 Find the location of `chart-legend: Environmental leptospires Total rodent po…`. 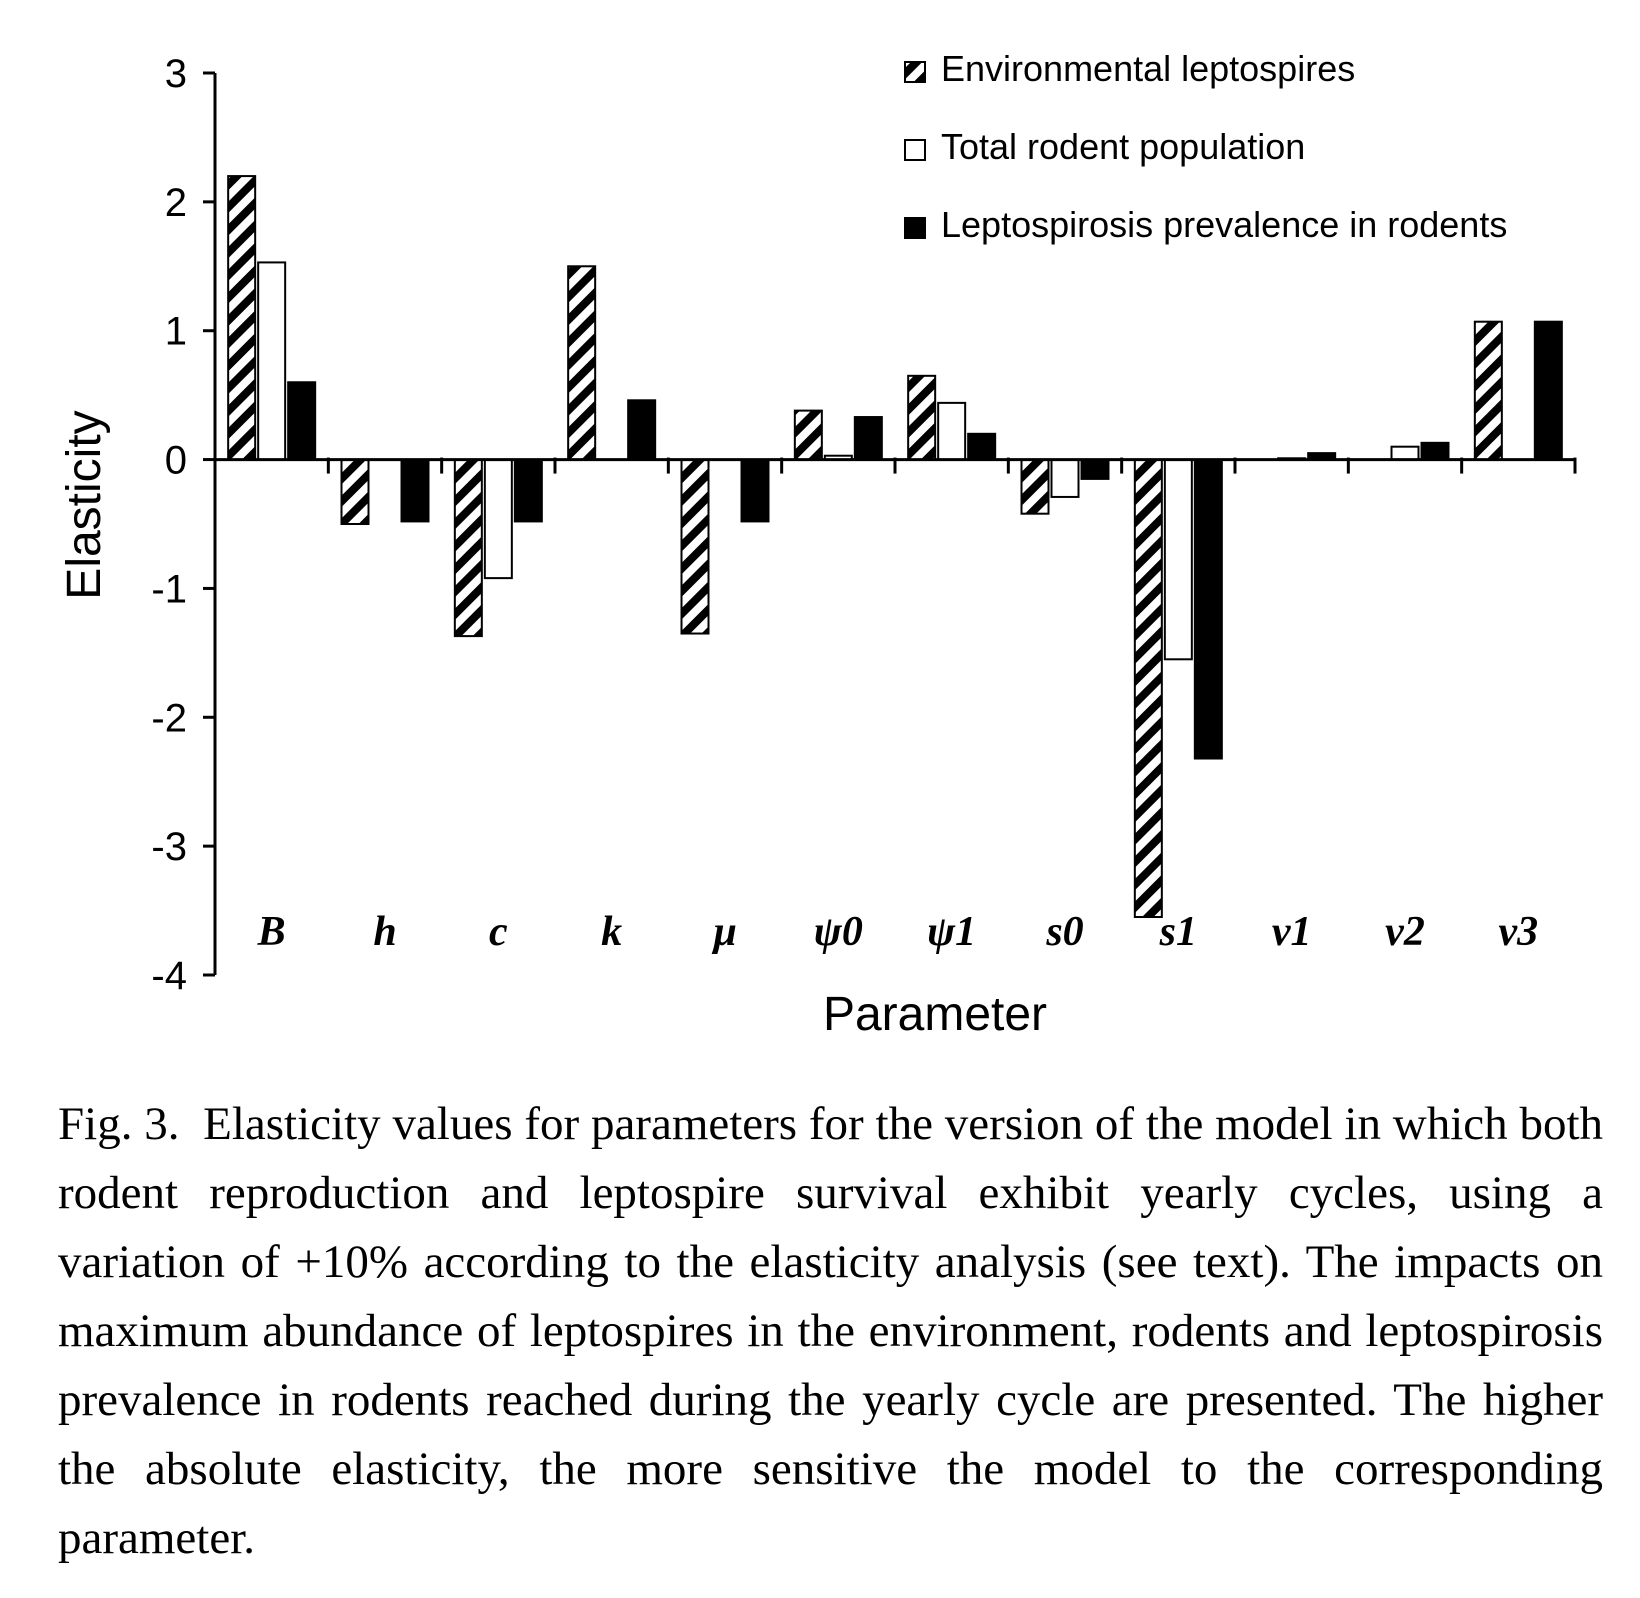

chart-legend: Environmental leptospires Total rodent po… is located at coordinates (1205, 146).